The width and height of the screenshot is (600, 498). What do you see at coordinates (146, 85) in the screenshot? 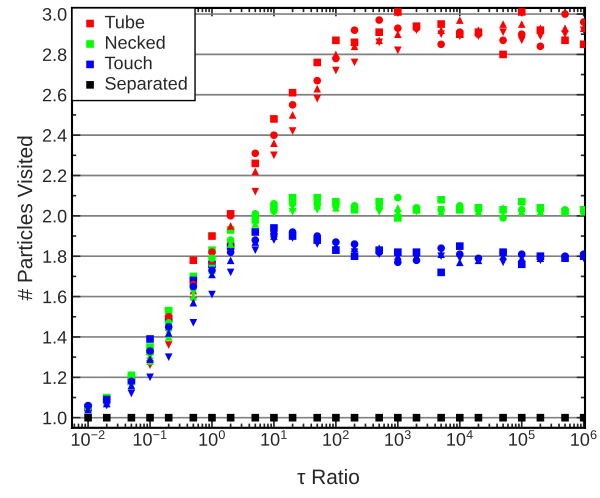
I see `legend-label: Separated` at bounding box center [146, 85].